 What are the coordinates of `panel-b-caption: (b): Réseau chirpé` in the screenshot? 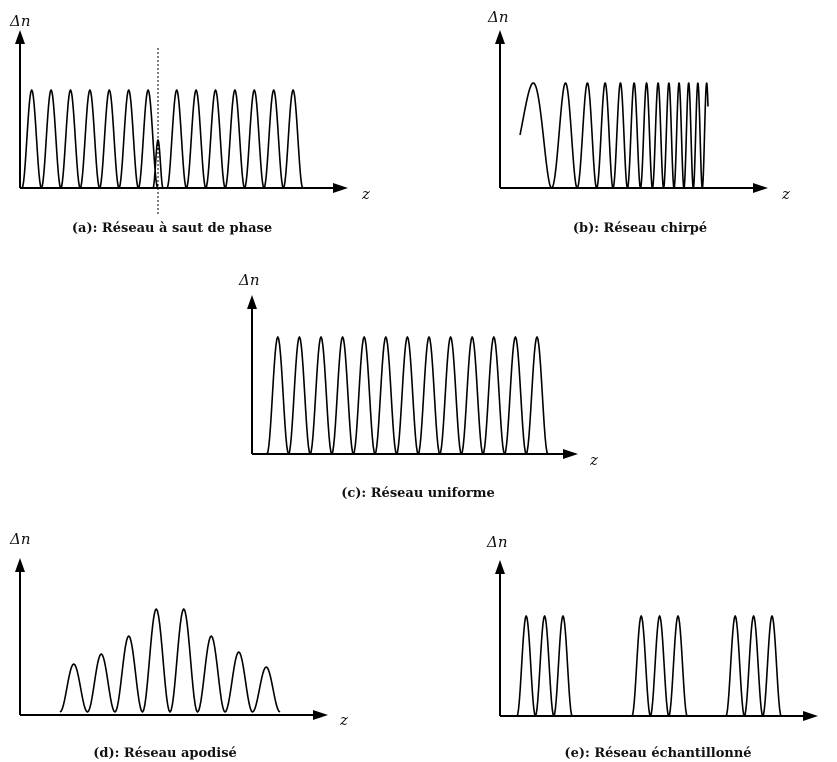 It's located at (640, 228).